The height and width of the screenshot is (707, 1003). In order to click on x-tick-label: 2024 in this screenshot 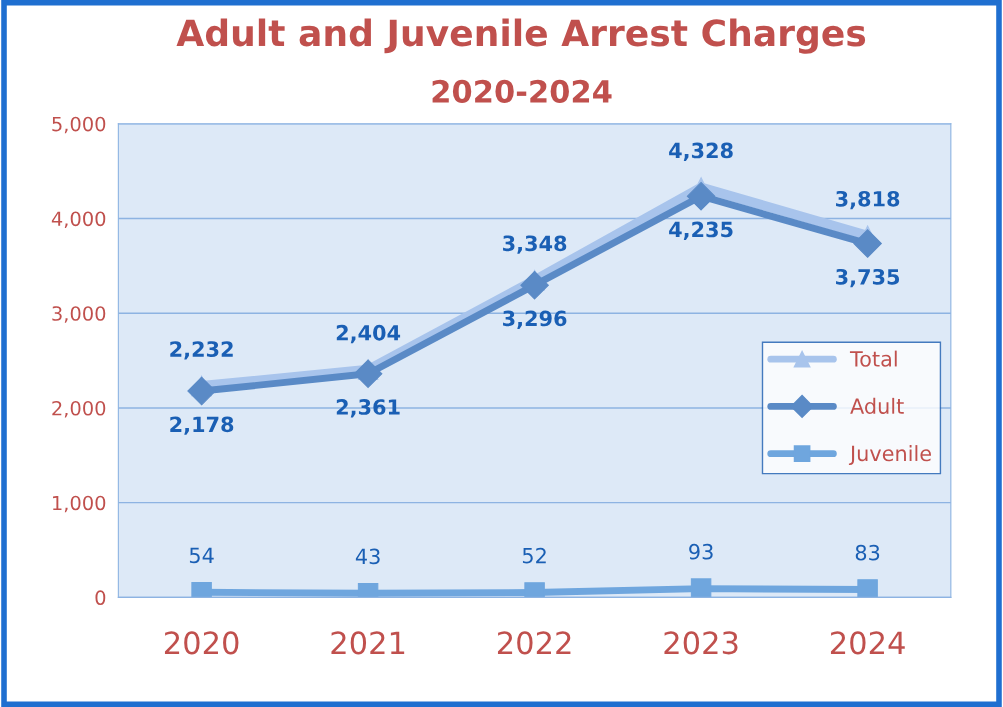, I will do `click(867, 643)`.